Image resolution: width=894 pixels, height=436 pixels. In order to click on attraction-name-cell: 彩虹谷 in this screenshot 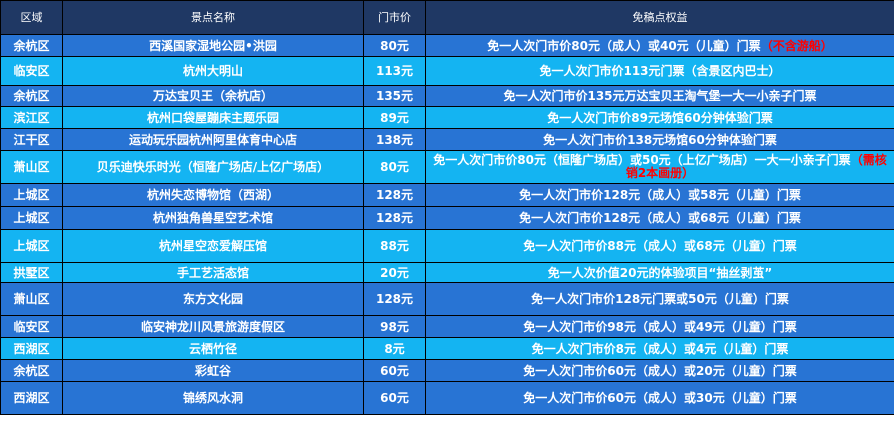, I will do `click(213, 370)`.